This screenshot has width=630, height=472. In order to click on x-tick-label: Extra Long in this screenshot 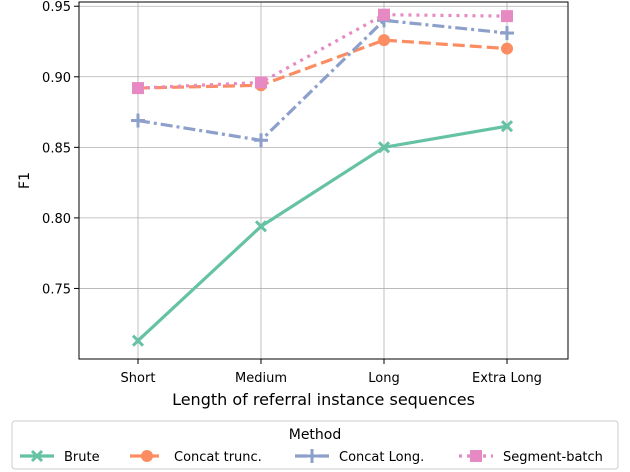, I will do `click(507, 378)`.